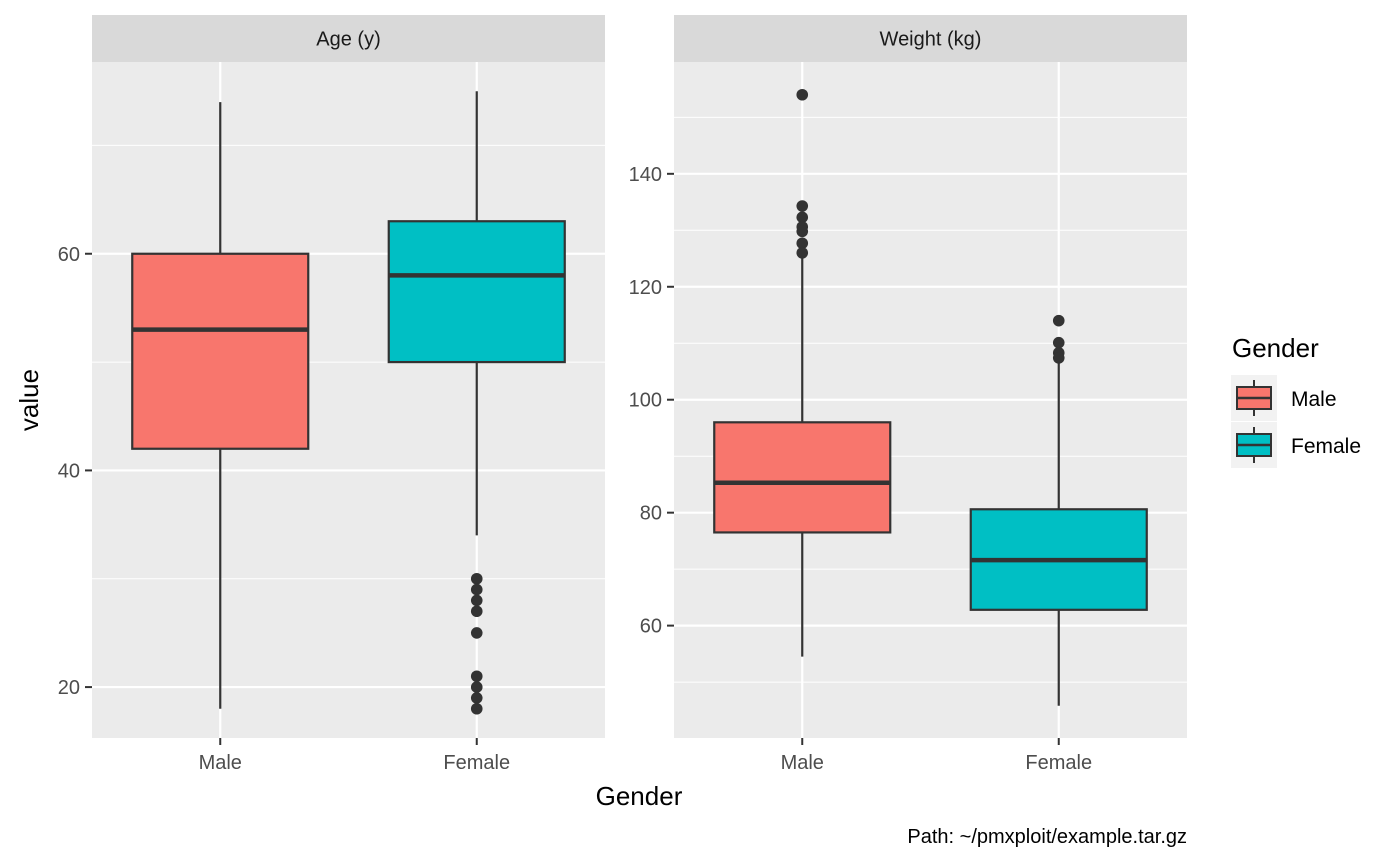  I want to click on facet-strip-label: Weight (kg), so click(931, 40).